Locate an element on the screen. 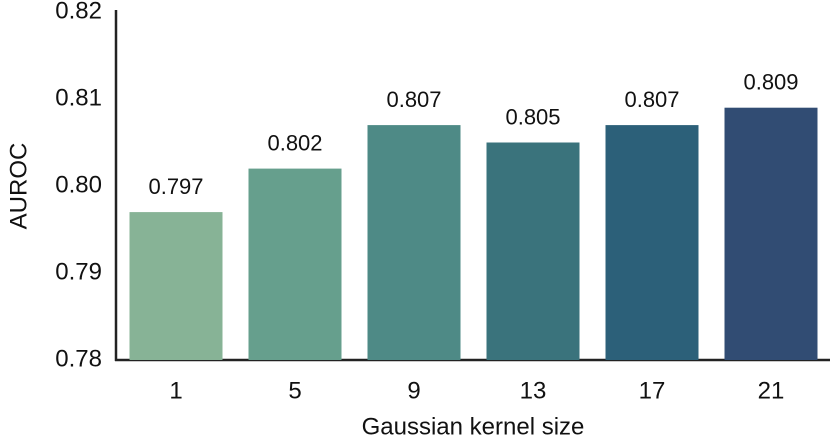 The image size is (830, 446). x-tick-label: 21 is located at coordinates (771, 390).